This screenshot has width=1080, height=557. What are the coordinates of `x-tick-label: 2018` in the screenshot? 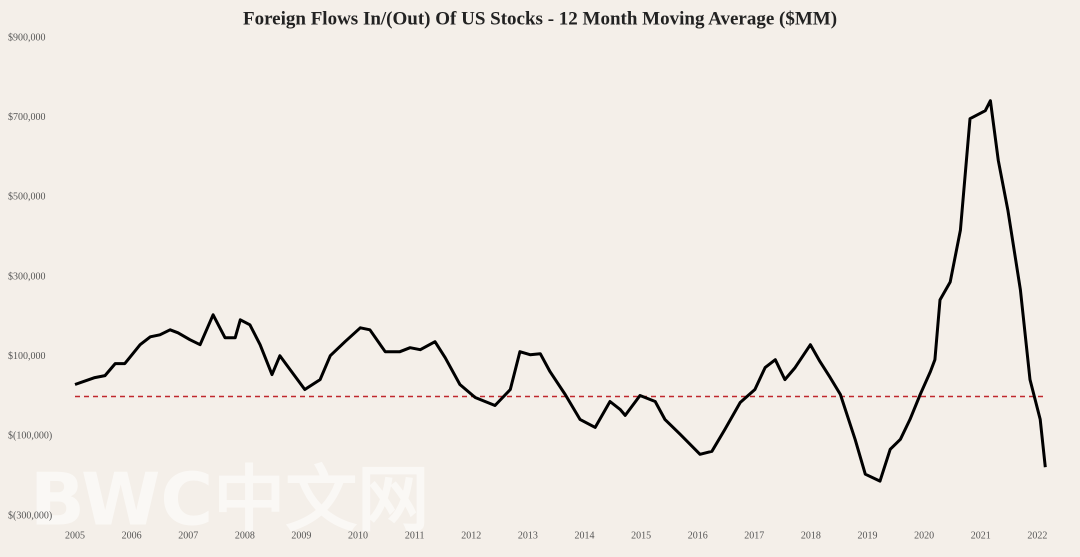 It's located at (811, 535).